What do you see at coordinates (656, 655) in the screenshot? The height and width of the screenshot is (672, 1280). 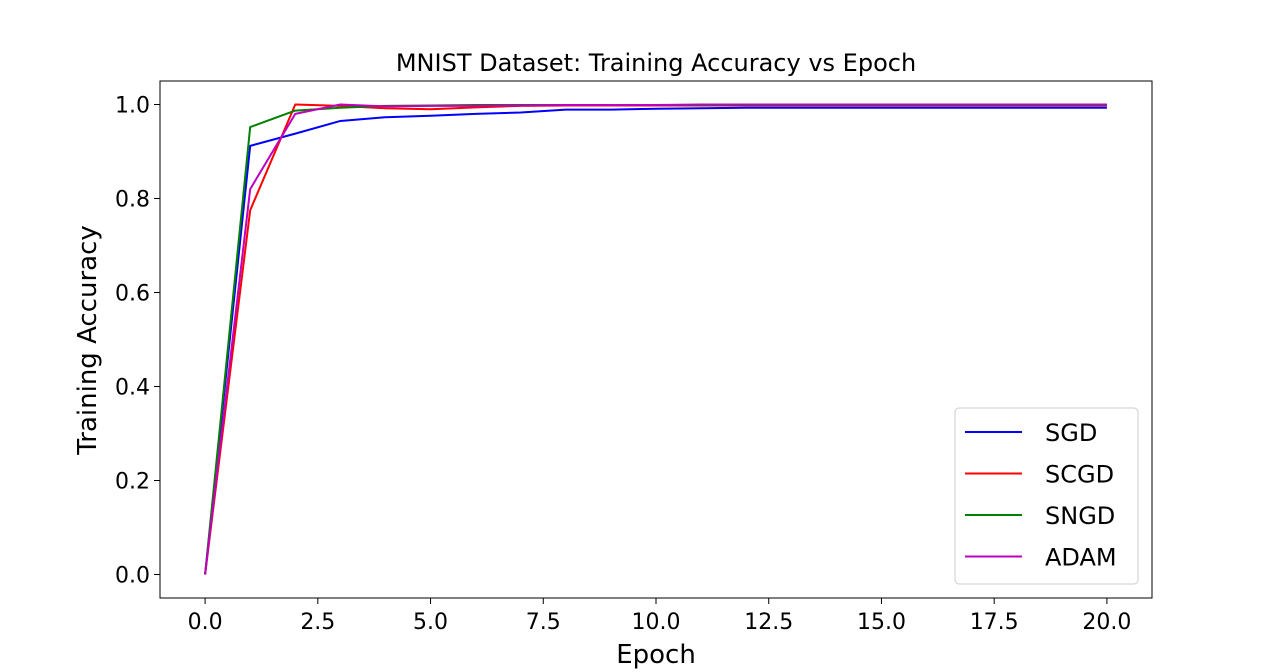 I see `x-axis-label: Epoch` at bounding box center [656, 655].